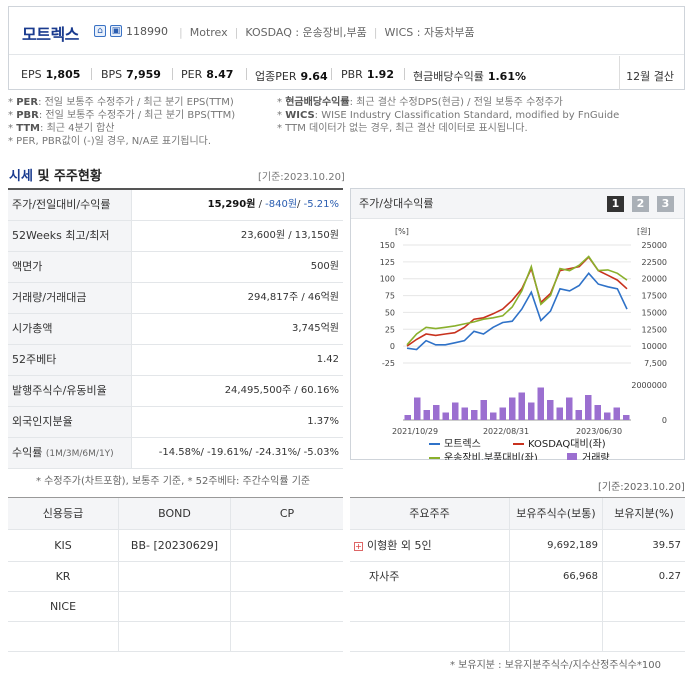 Image resolution: width=692 pixels, height=675 pixels. What do you see at coordinates (63, 545) in the screenshot?
I see `agency-cell: KIS` at bounding box center [63, 545].